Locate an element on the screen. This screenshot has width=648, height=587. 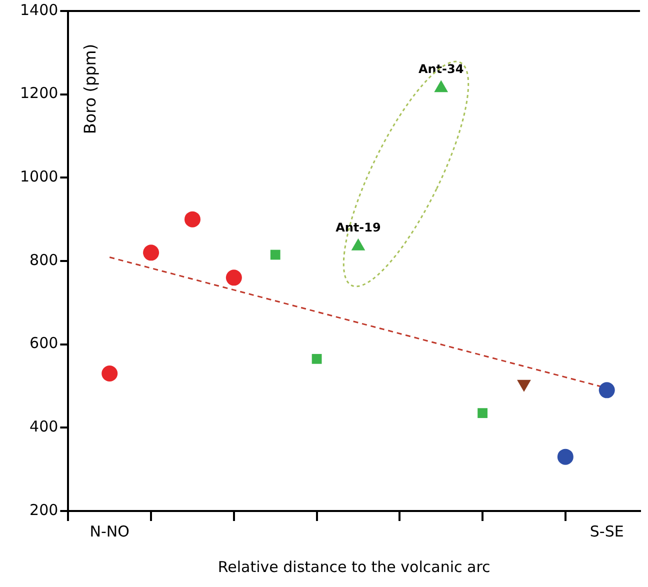
x-tick-label: S-SE is located at coordinates (607, 531).